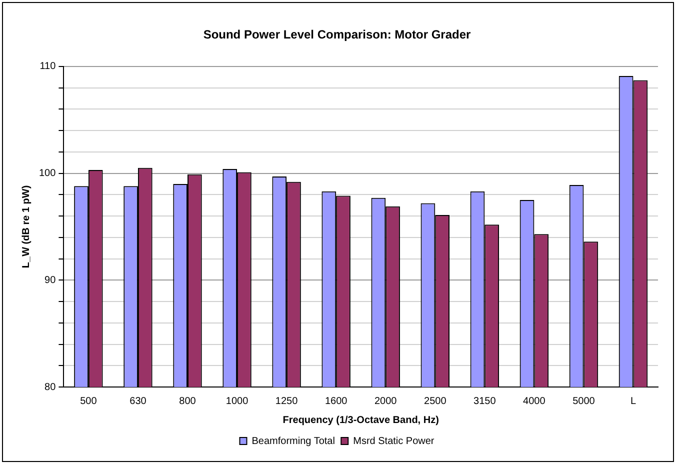  I want to click on x-tick-label: 2000, so click(386, 401).